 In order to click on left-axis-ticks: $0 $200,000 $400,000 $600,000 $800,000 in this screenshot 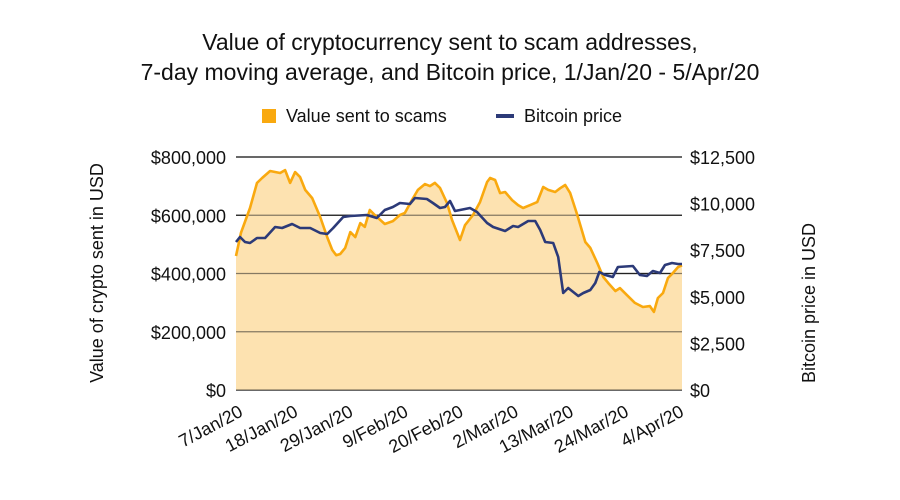, I will do `click(188, 274)`.